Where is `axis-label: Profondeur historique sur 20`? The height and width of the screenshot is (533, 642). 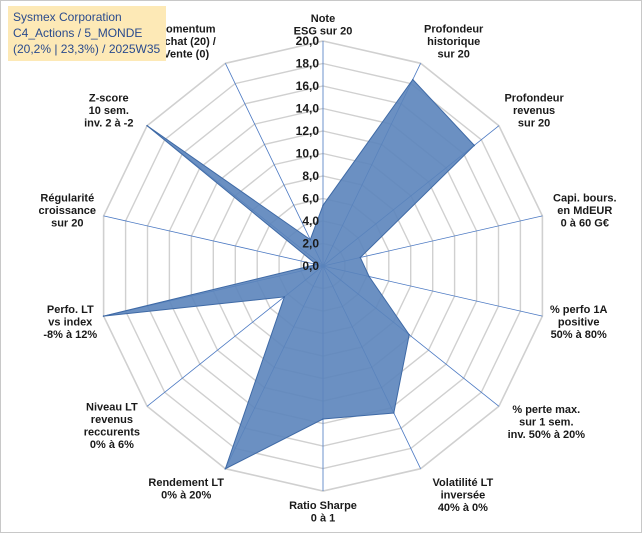 axis-label: Profondeur historique sur 20 is located at coordinates (454, 41).